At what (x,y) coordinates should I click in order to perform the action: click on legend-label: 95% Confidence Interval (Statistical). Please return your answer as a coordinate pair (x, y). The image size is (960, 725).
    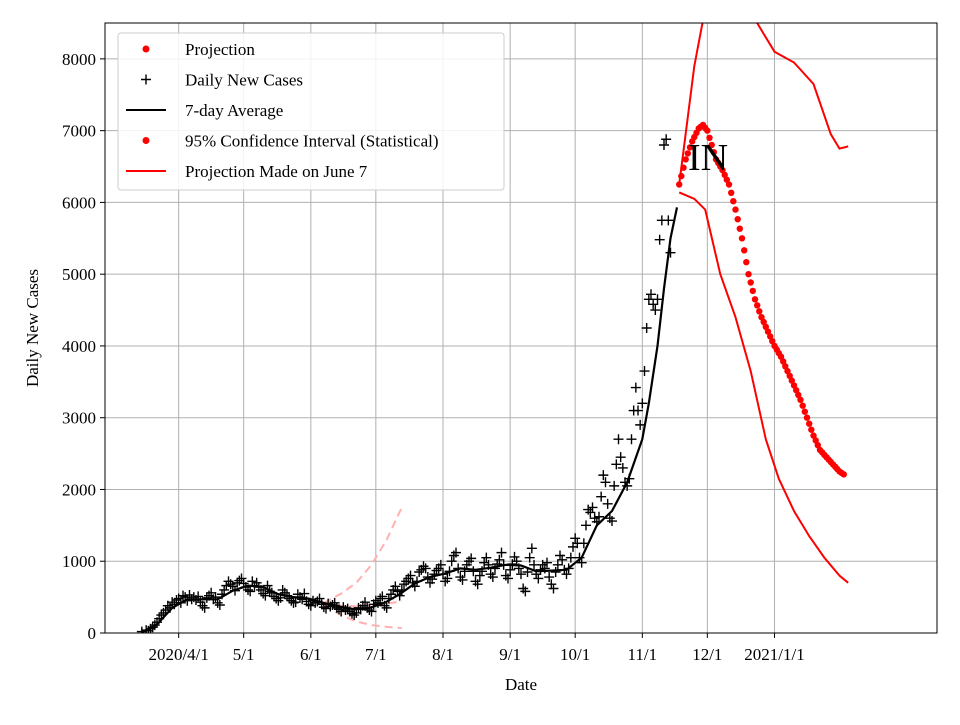
    Looking at the image, I should click on (312, 141).